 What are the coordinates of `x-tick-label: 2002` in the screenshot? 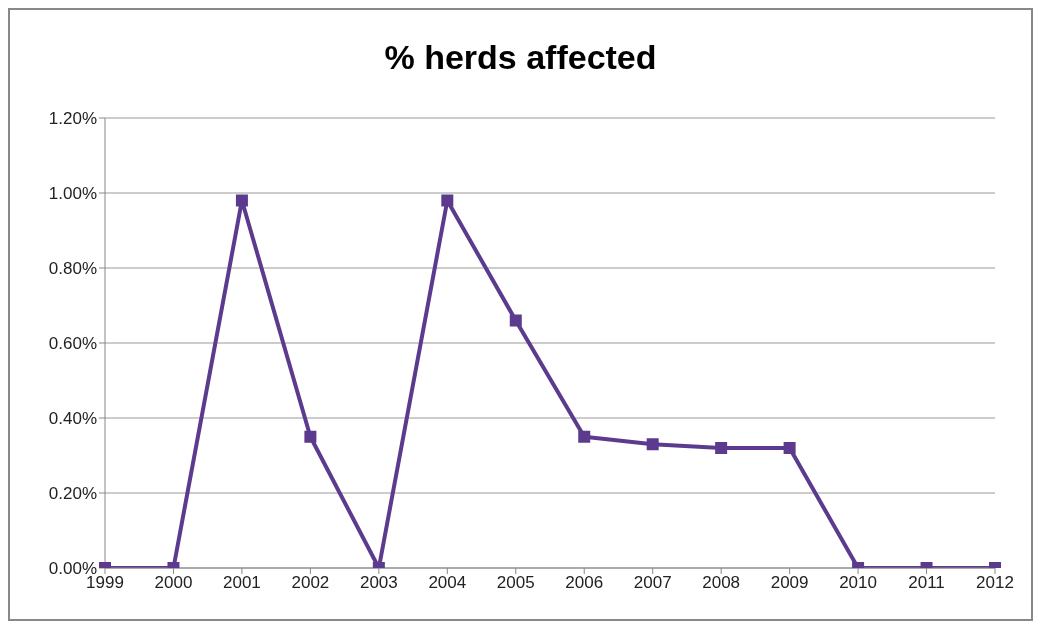 It's located at (310, 583).